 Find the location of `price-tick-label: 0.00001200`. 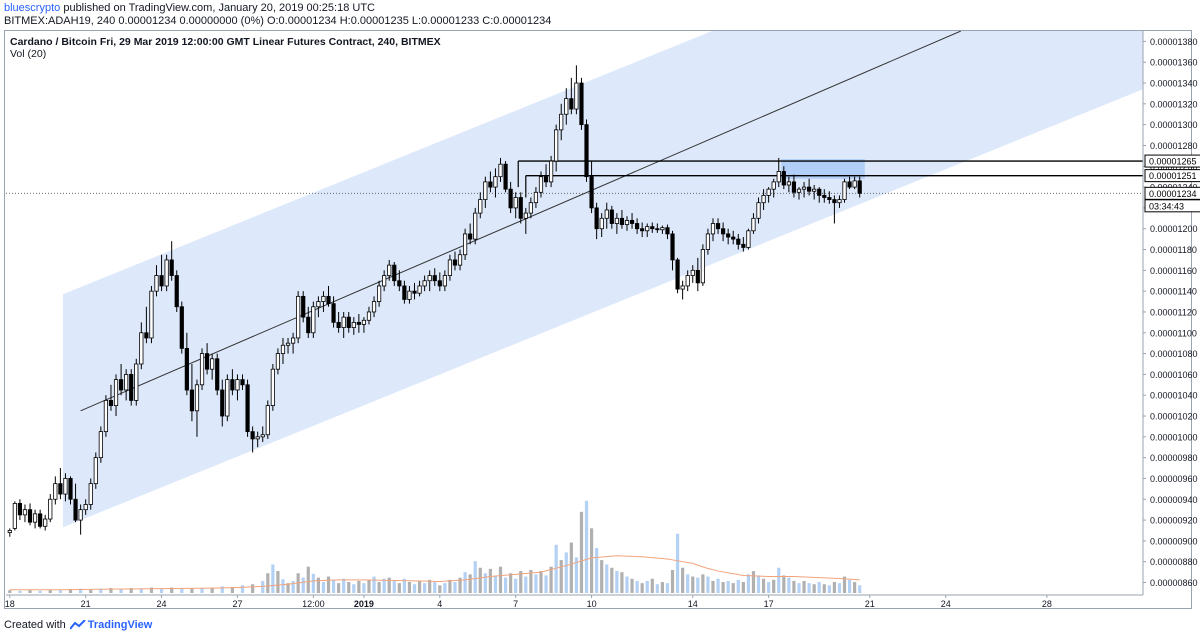

price-tick-label: 0.00001200 is located at coordinates (1174, 229).